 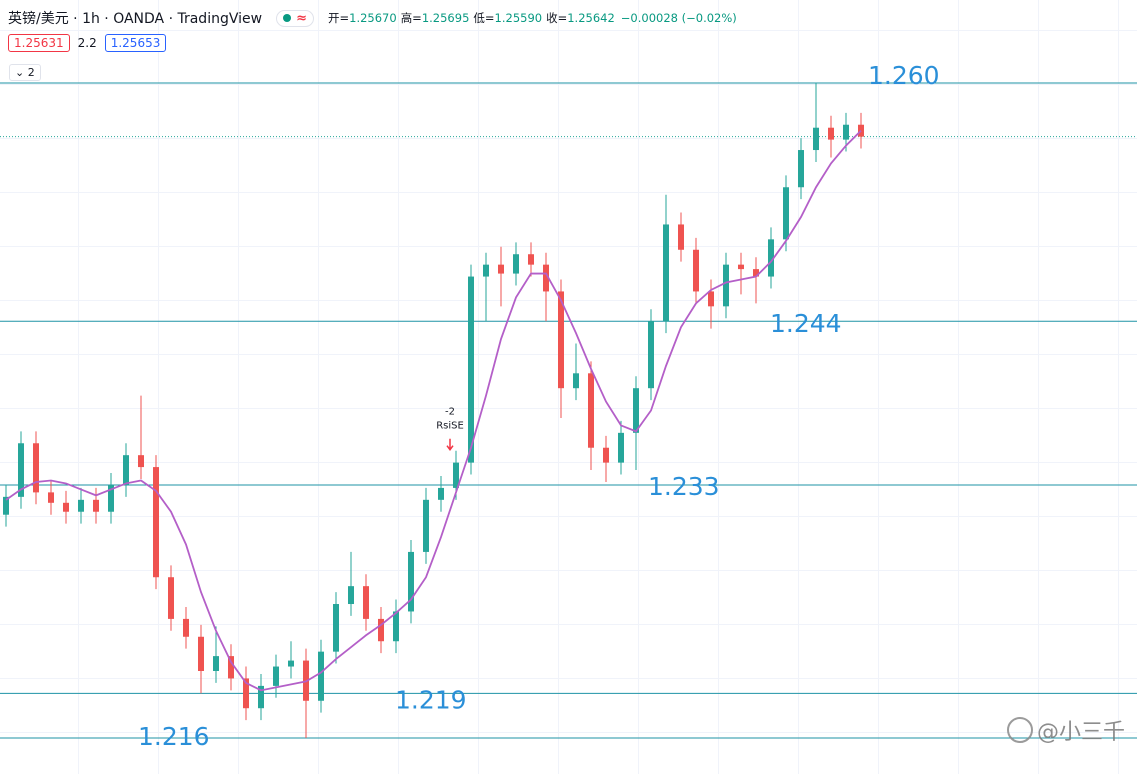 I want to click on annotation-text: RsiSE, so click(x=450, y=426).